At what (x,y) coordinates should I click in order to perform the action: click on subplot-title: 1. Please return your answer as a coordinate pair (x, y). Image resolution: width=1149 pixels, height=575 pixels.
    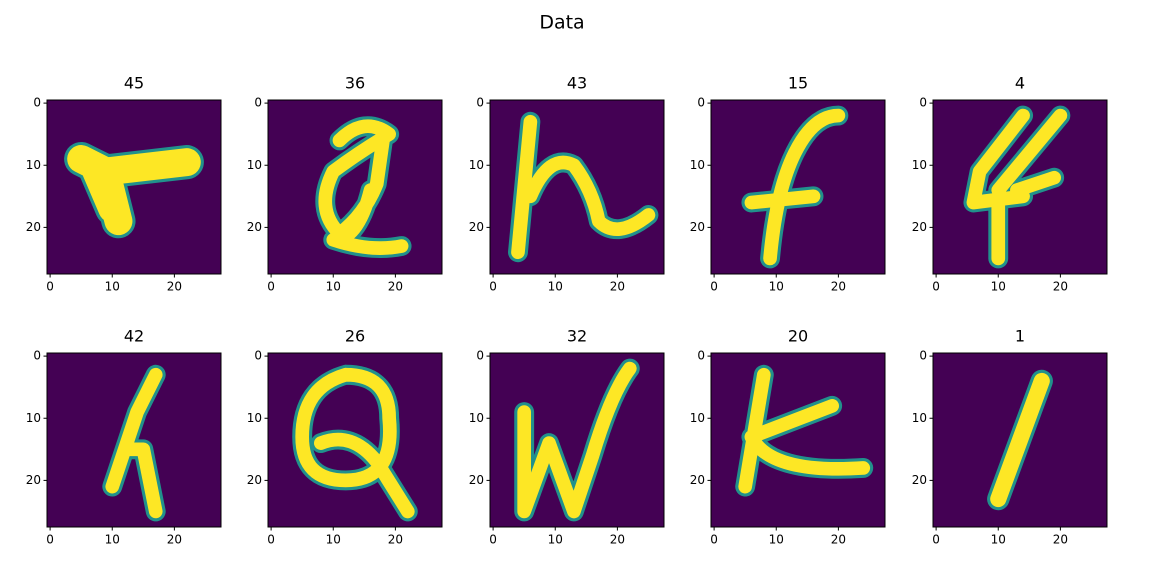
    Looking at the image, I should click on (1020, 336).